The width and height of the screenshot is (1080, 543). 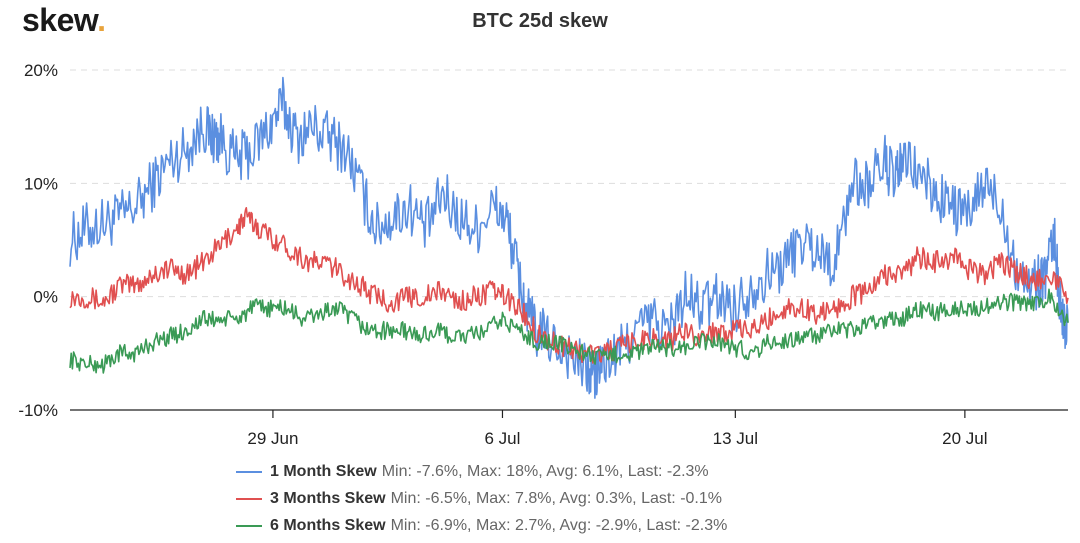 What do you see at coordinates (41, 70) in the screenshot?
I see `y-tick-label: 20%` at bounding box center [41, 70].